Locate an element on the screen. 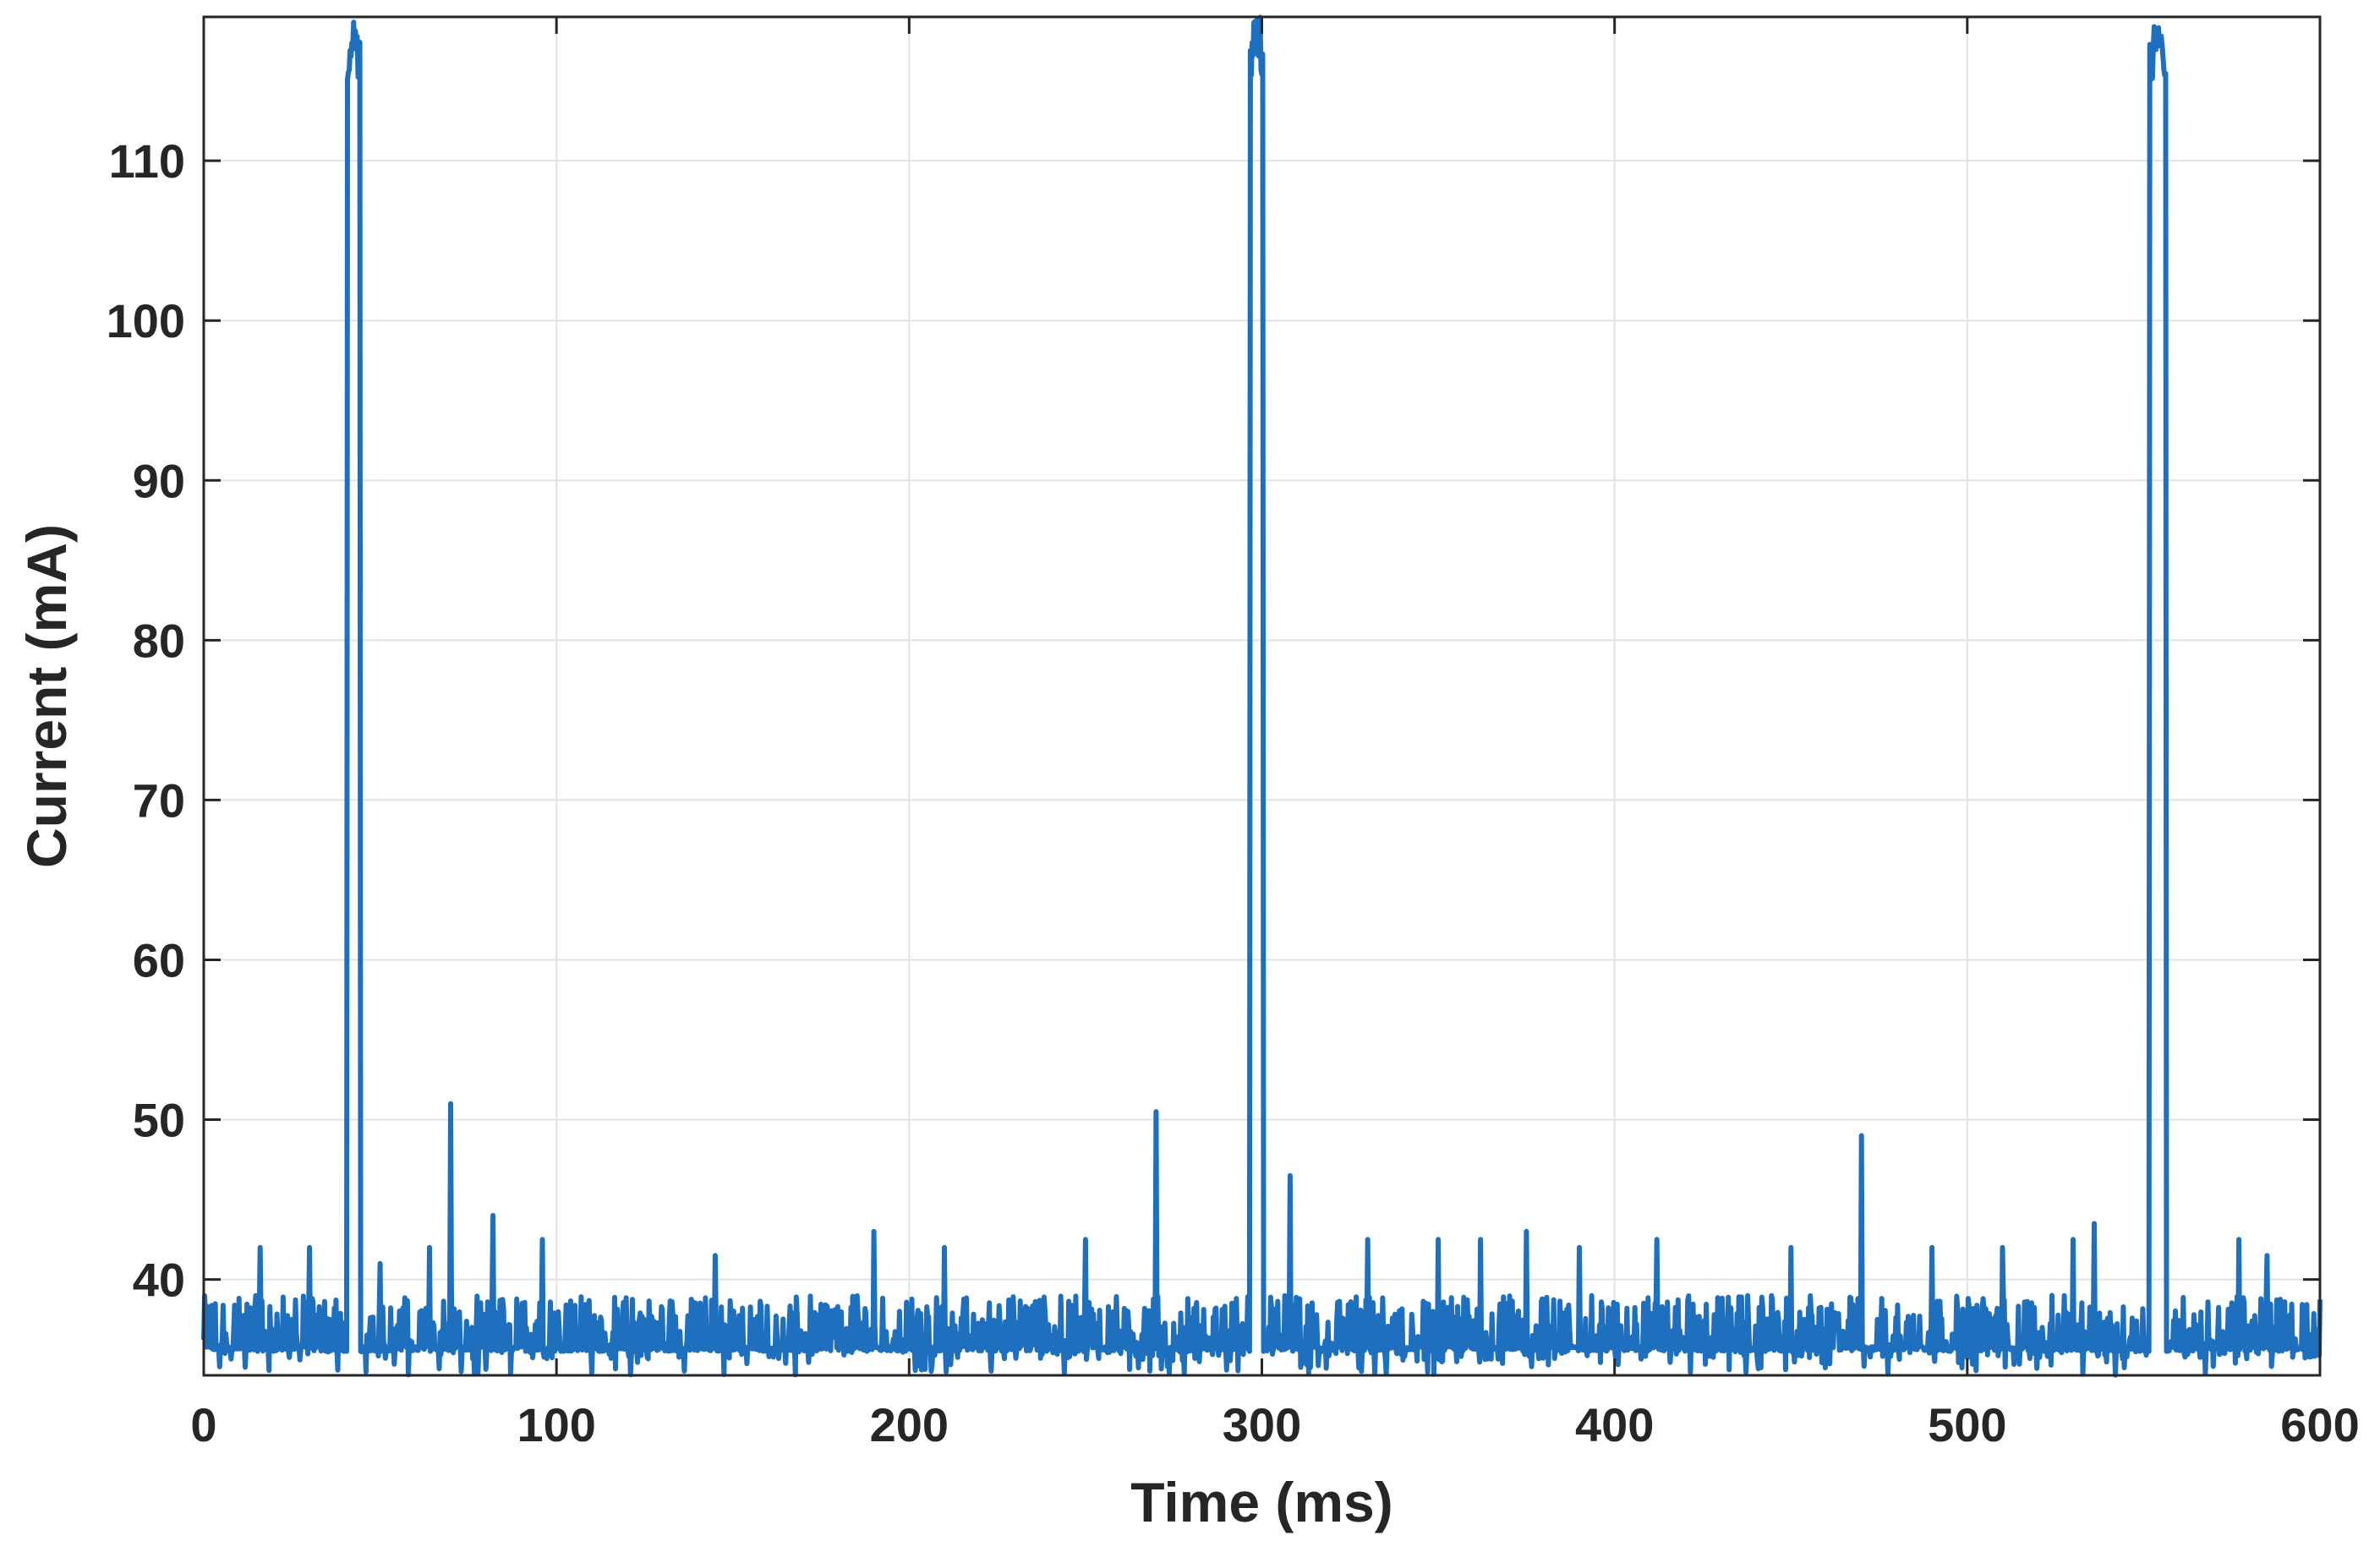 This screenshot has width=2380, height=1552. y-tick-label: 90 is located at coordinates (159, 481).